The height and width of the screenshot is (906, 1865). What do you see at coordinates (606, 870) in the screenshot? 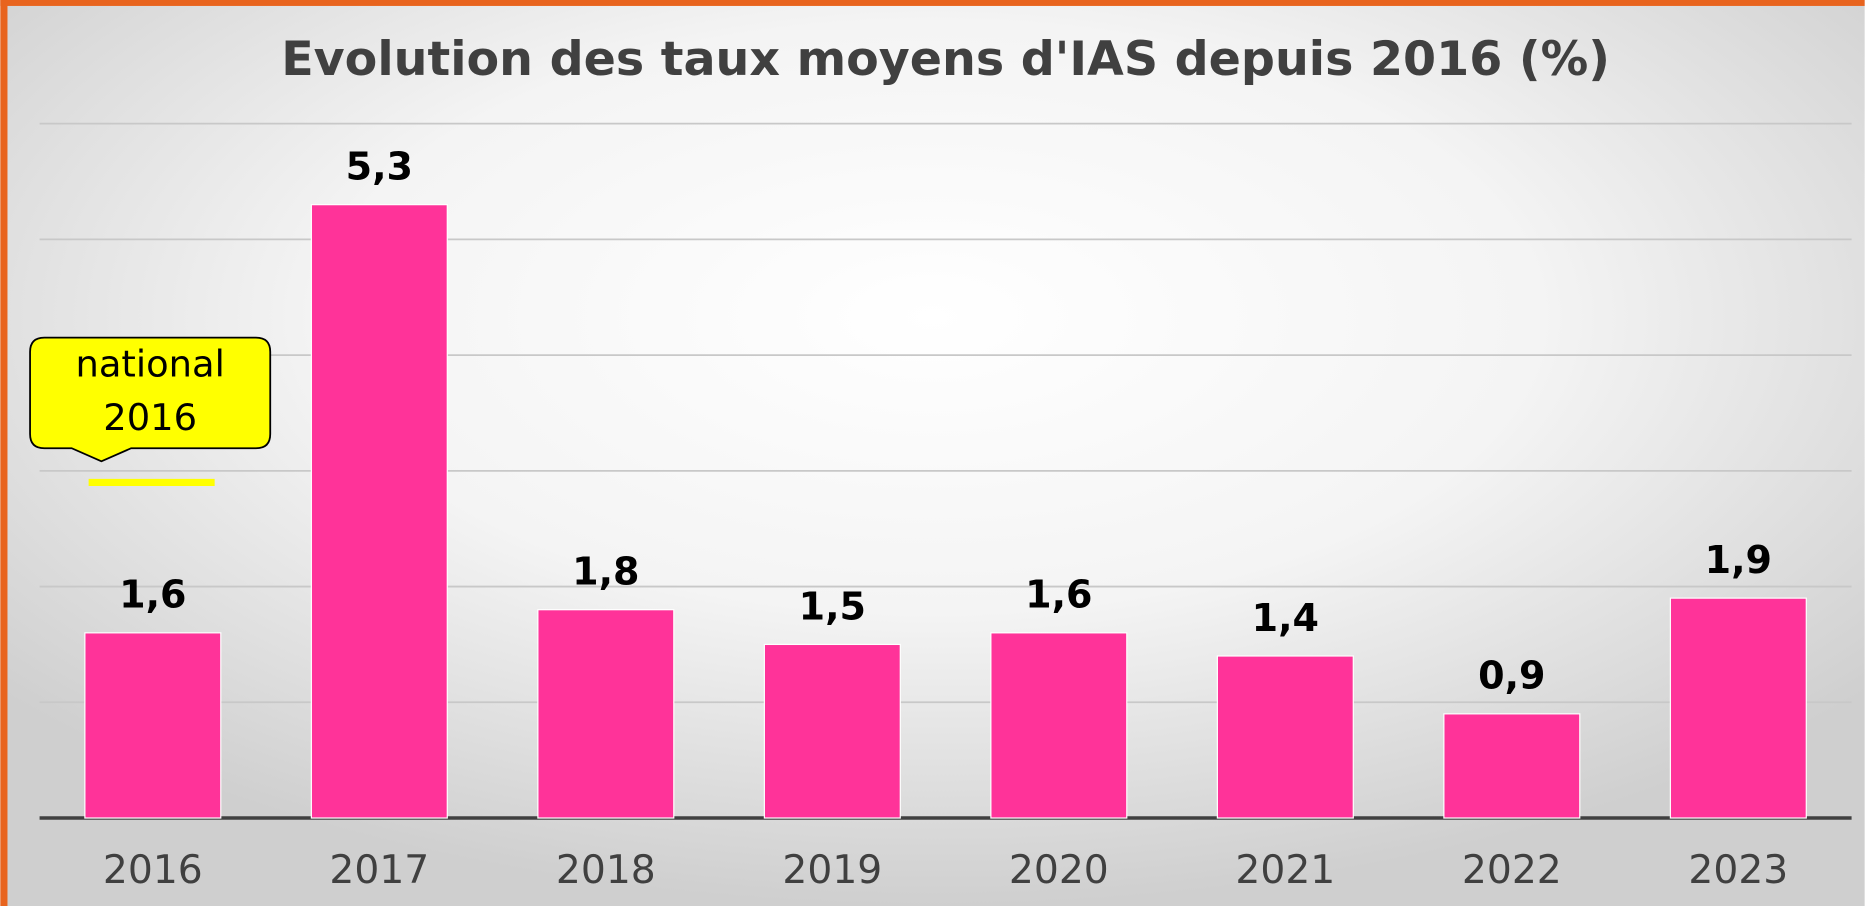
I see `x-tick-label: 2018` at bounding box center [606, 870].